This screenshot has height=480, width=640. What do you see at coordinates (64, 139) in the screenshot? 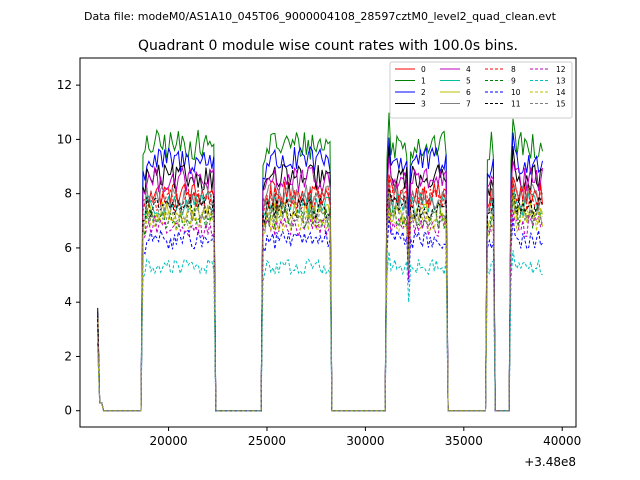
I see `y-tick-label: 10` at bounding box center [64, 139].